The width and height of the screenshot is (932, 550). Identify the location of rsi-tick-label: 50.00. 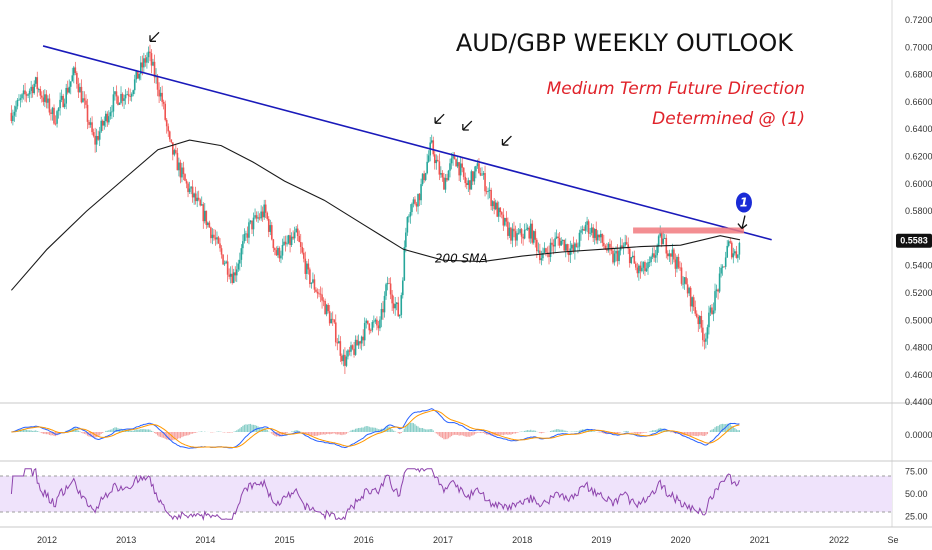
(916, 494).